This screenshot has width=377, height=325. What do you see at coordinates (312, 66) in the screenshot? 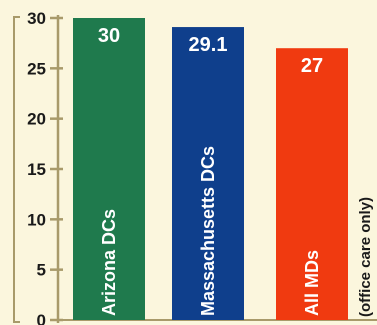
I see `data-label: 27` at bounding box center [312, 66].